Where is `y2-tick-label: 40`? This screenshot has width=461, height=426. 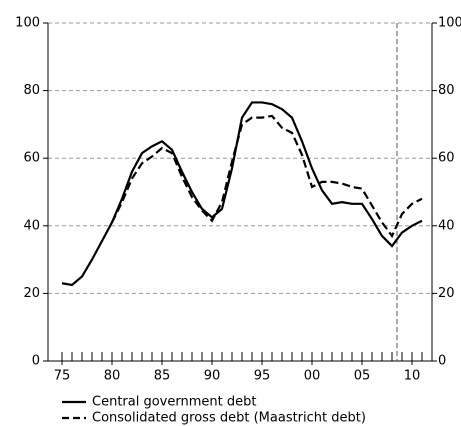
y2-tick-label: 40 is located at coordinates (446, 225).